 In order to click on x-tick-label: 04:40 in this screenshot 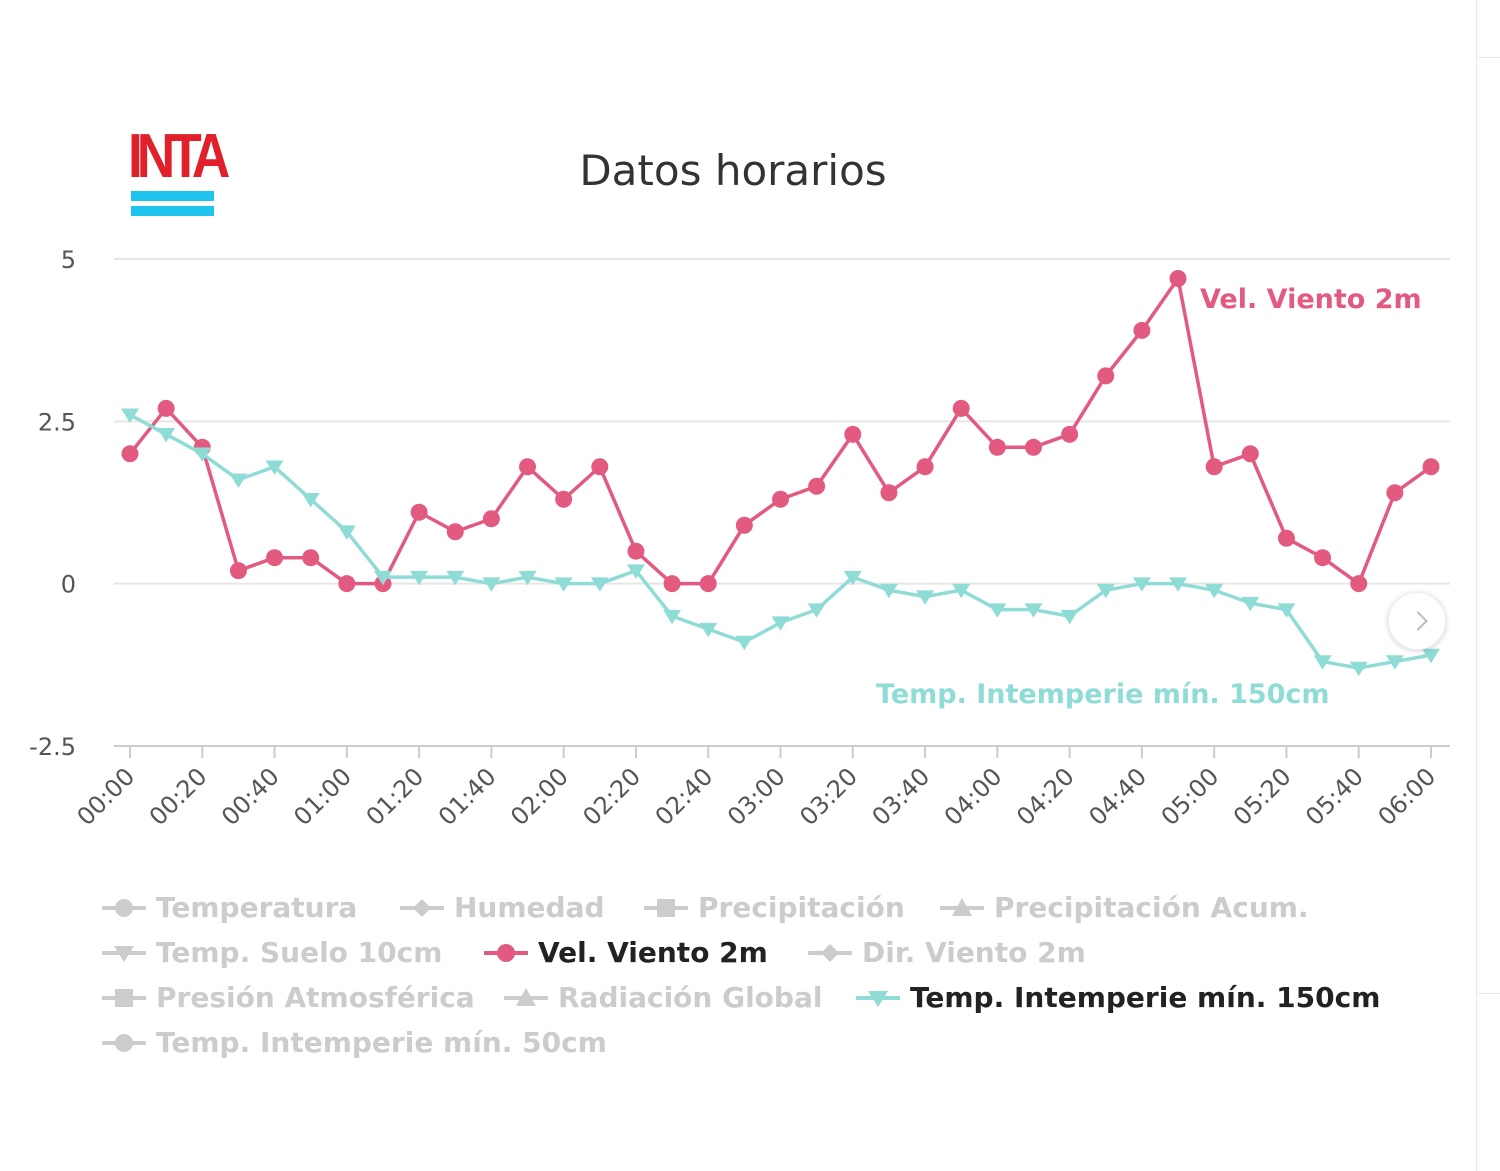, I will do `click(1117, 796)`.